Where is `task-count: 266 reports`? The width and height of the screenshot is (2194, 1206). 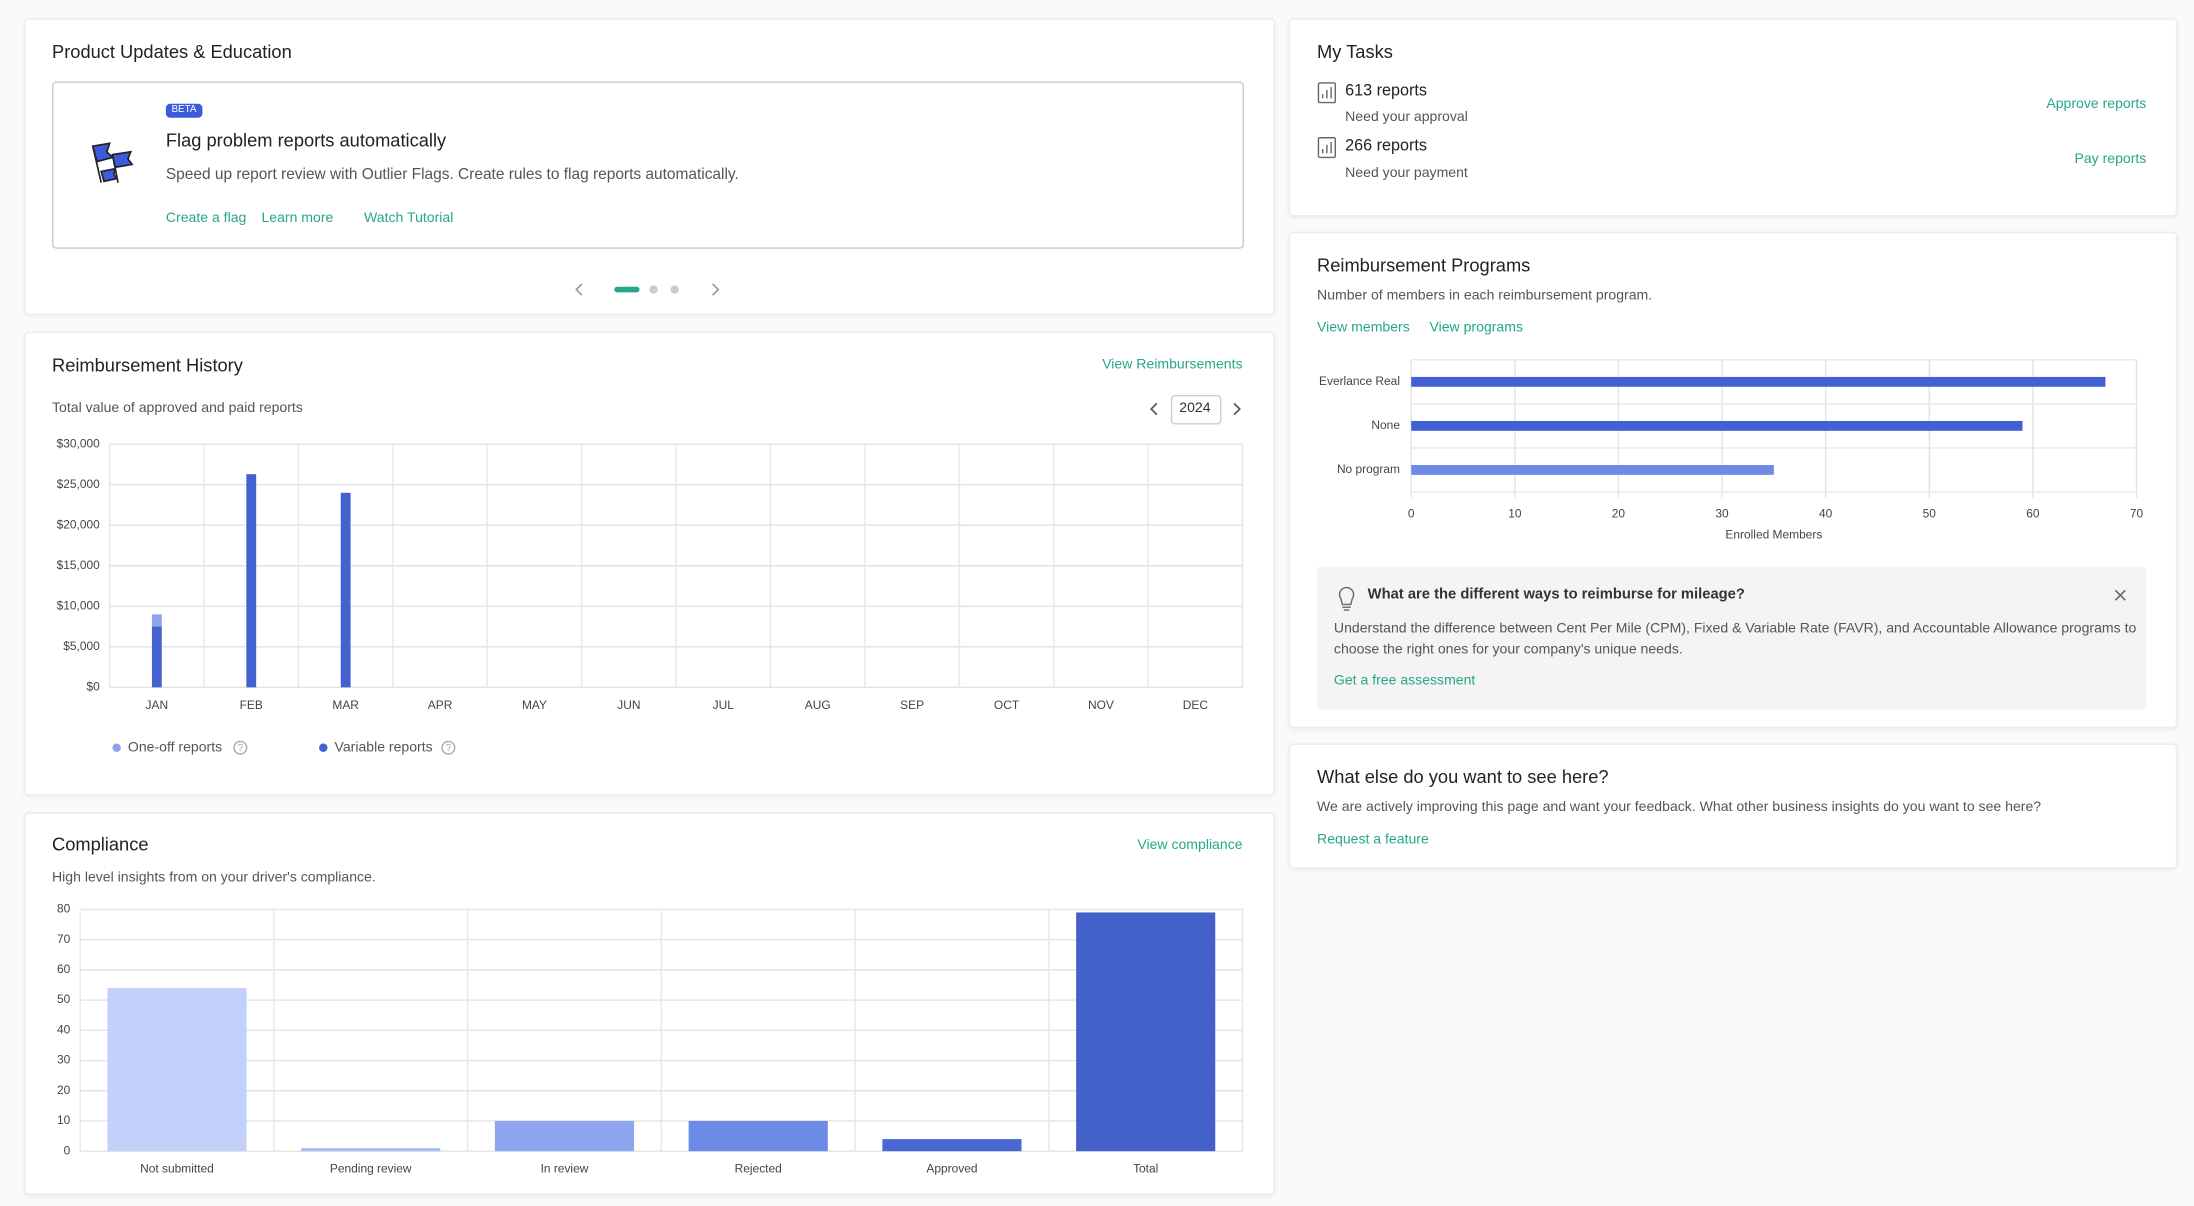
task-count: 266 reports is located at coordinates (1386, 146).